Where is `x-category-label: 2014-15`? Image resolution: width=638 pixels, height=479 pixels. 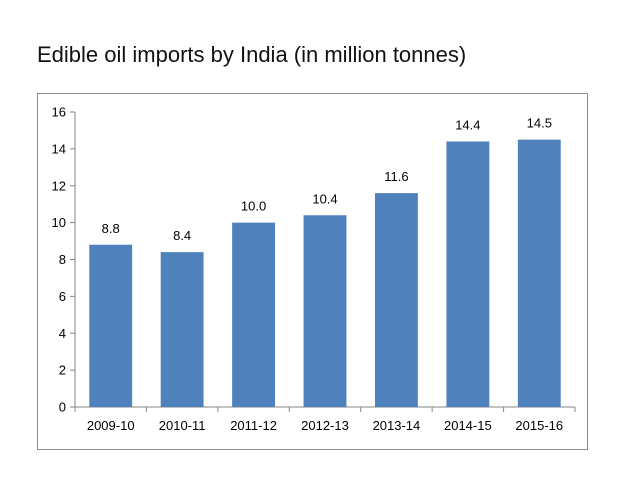
x-category-label: 2014-15 is located at coordinates (468, 425).